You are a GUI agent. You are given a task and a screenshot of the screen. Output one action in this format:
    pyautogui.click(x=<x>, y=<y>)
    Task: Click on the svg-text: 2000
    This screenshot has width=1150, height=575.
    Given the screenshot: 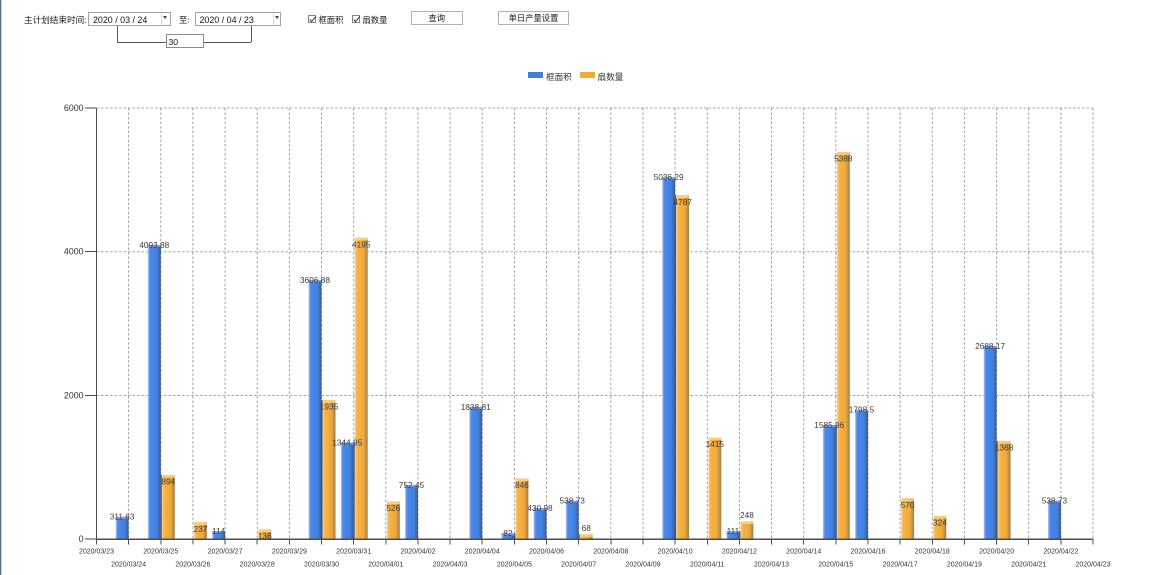 What is the action you would take?
    pyautogui.click(x=74, y=396)
    